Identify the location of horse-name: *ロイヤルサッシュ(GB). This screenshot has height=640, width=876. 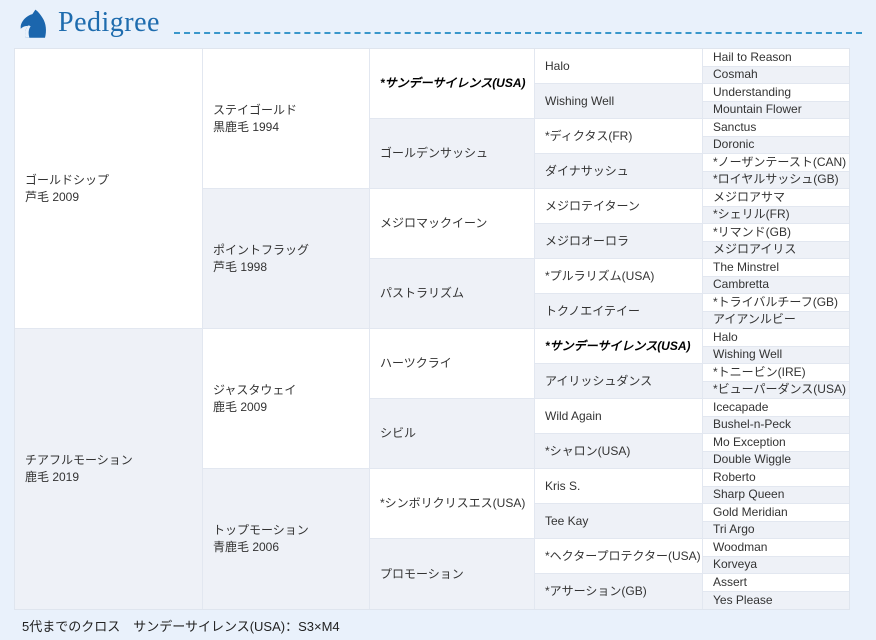
(776, 179).